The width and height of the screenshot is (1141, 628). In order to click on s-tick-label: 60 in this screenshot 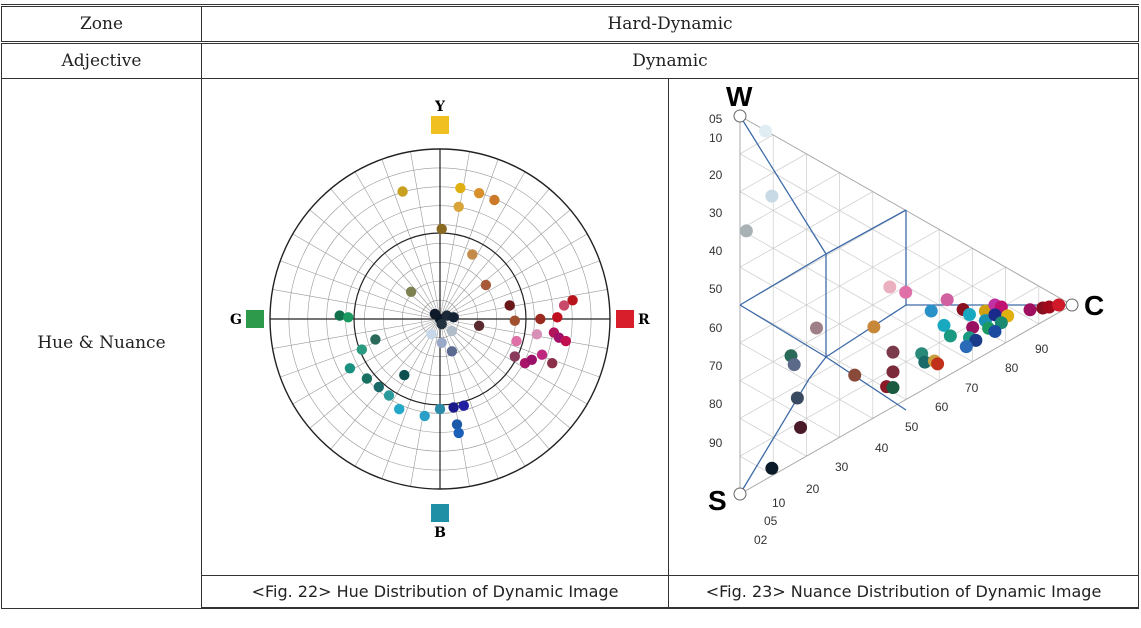, I will do `click(942, 407)`.